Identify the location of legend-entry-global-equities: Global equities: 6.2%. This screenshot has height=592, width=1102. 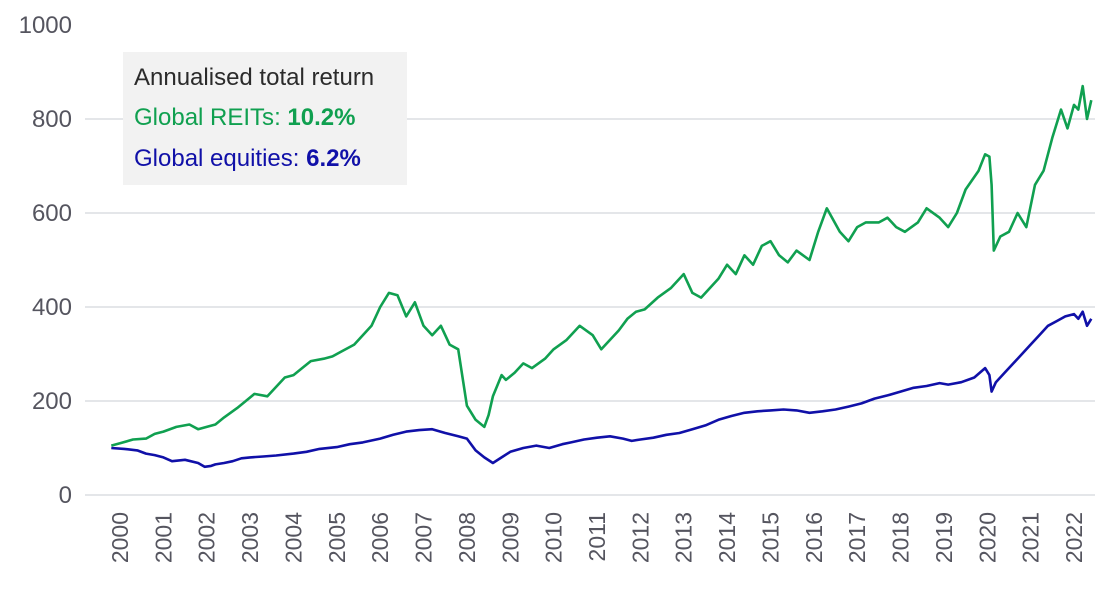
(247, 159).